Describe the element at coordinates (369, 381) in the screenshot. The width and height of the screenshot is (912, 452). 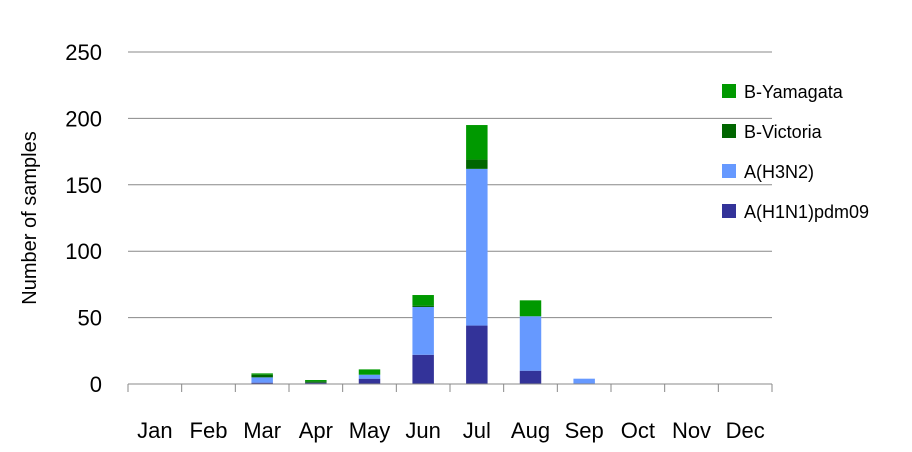
I see `bar-may-a-h1n1-pdm09` at that location.